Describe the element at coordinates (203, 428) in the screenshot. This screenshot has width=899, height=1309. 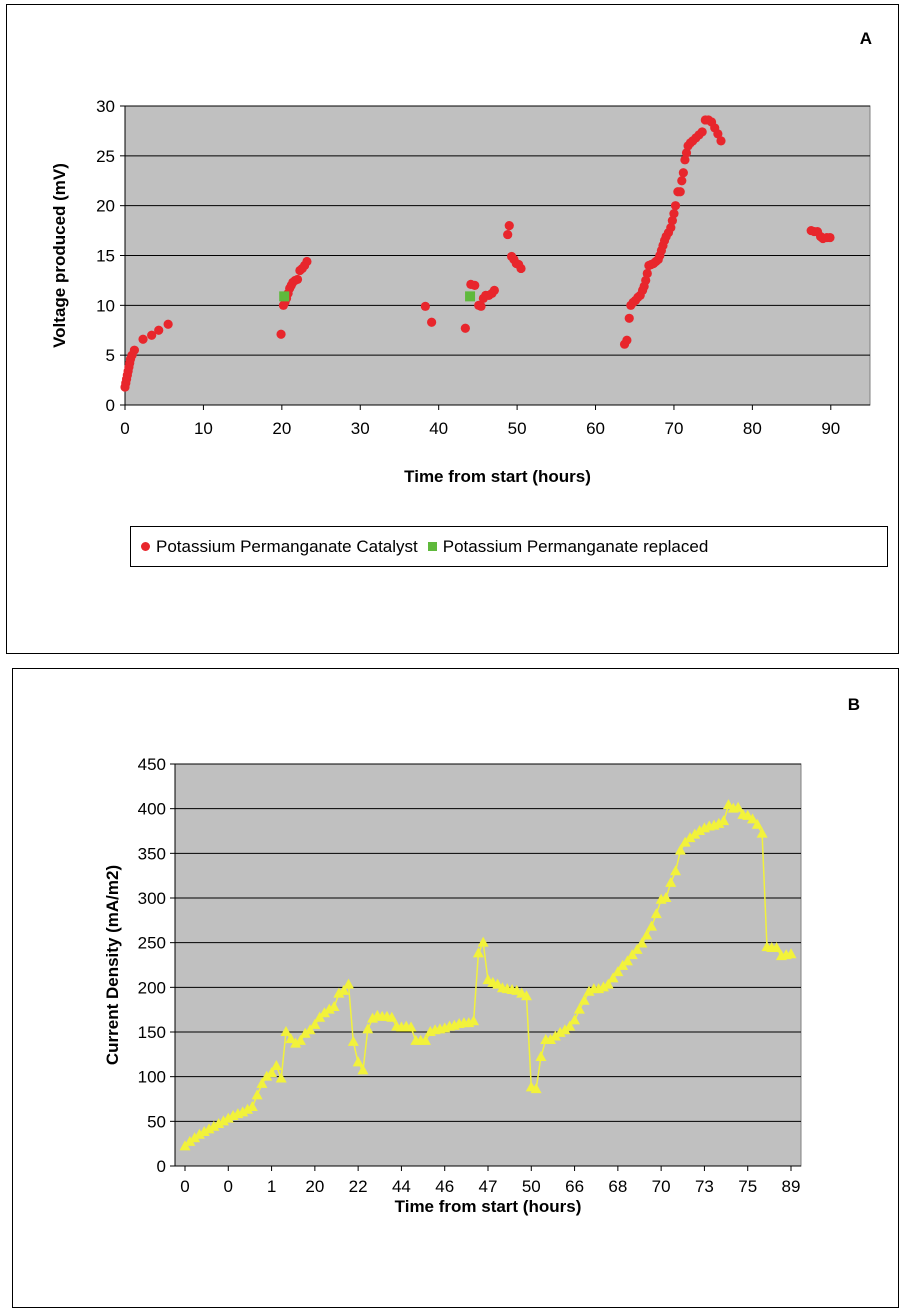
I see `x-tick-label: 10` at that location.